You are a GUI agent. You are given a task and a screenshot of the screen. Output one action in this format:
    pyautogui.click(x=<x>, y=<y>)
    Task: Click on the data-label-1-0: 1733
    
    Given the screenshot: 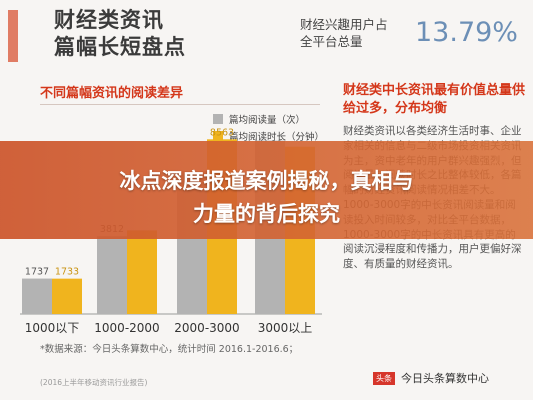 What is the action you would take?
    pyautogui.click(x=67, y=272)
    